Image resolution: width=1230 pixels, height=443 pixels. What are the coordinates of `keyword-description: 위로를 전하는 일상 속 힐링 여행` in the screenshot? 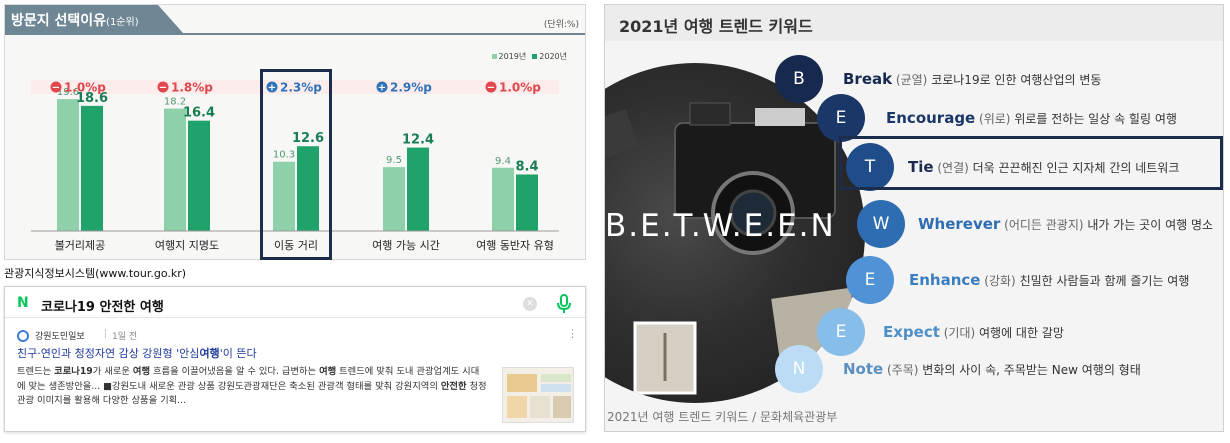 It's located at (1095, 119).